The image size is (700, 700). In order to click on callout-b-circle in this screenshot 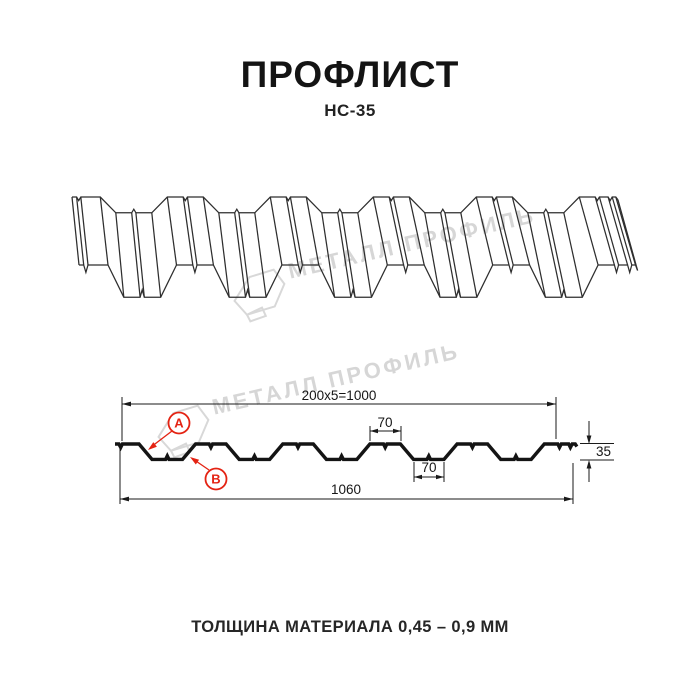, I will do `click(216, 479)`.